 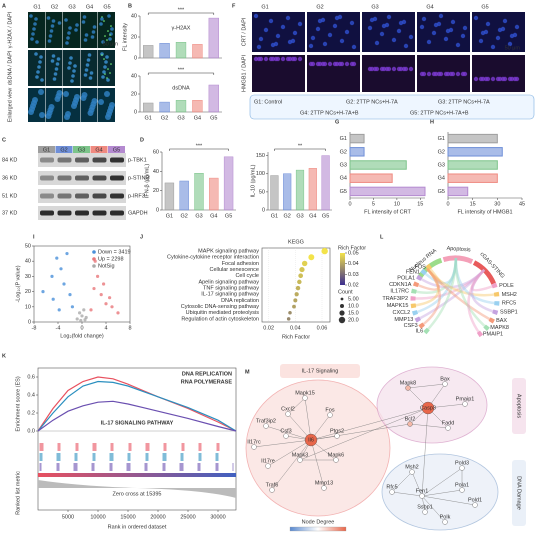 What do you see at coordinates (501, 321) in the screenshot?
I see `gene-label: BAX` at bounding box center [501, 321].